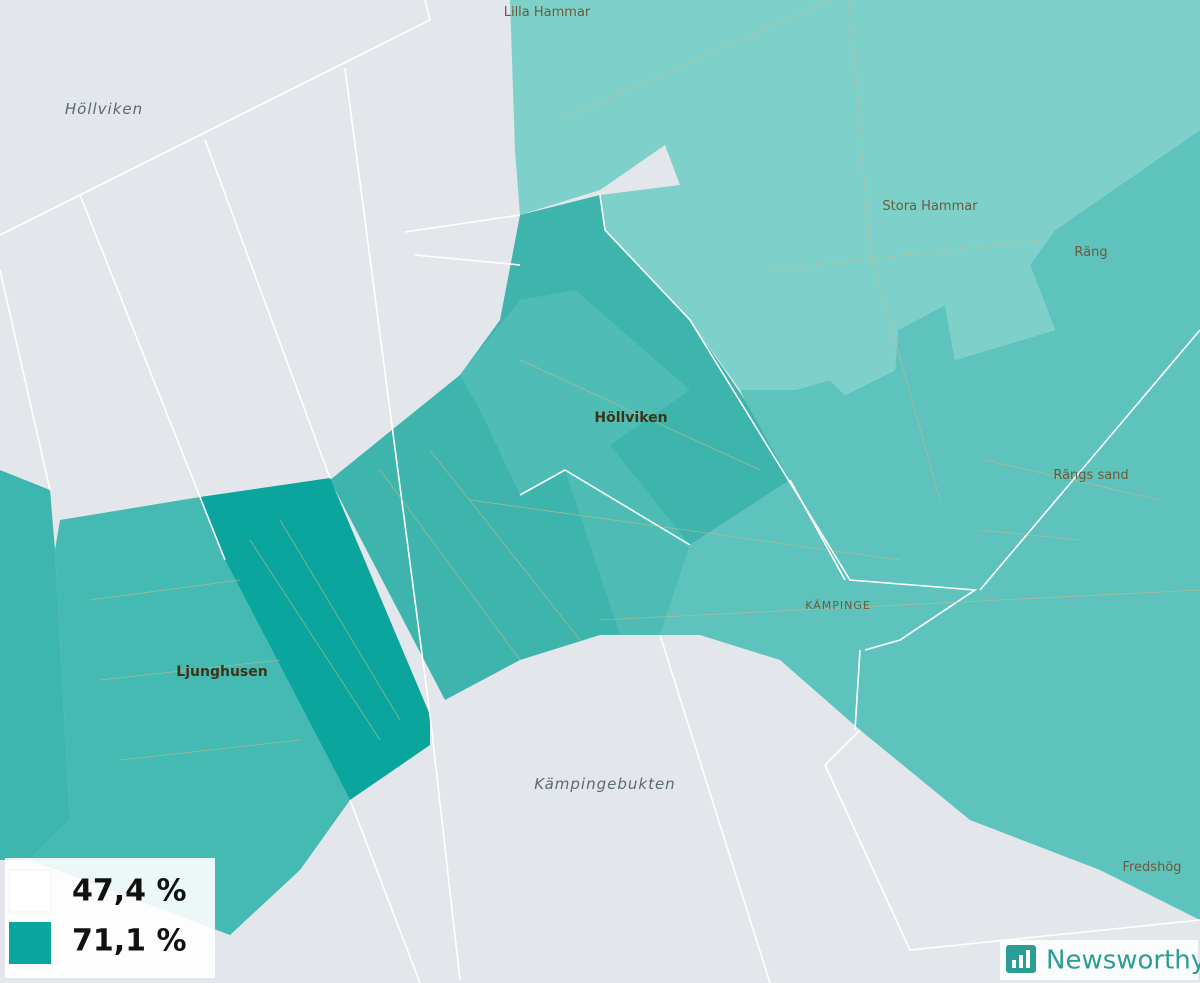 This screenshot has height=983, width=1200. Describe the element at coordinates (129, 891) in the screenshot. I see `legend-label: 47,4 %` at that location.